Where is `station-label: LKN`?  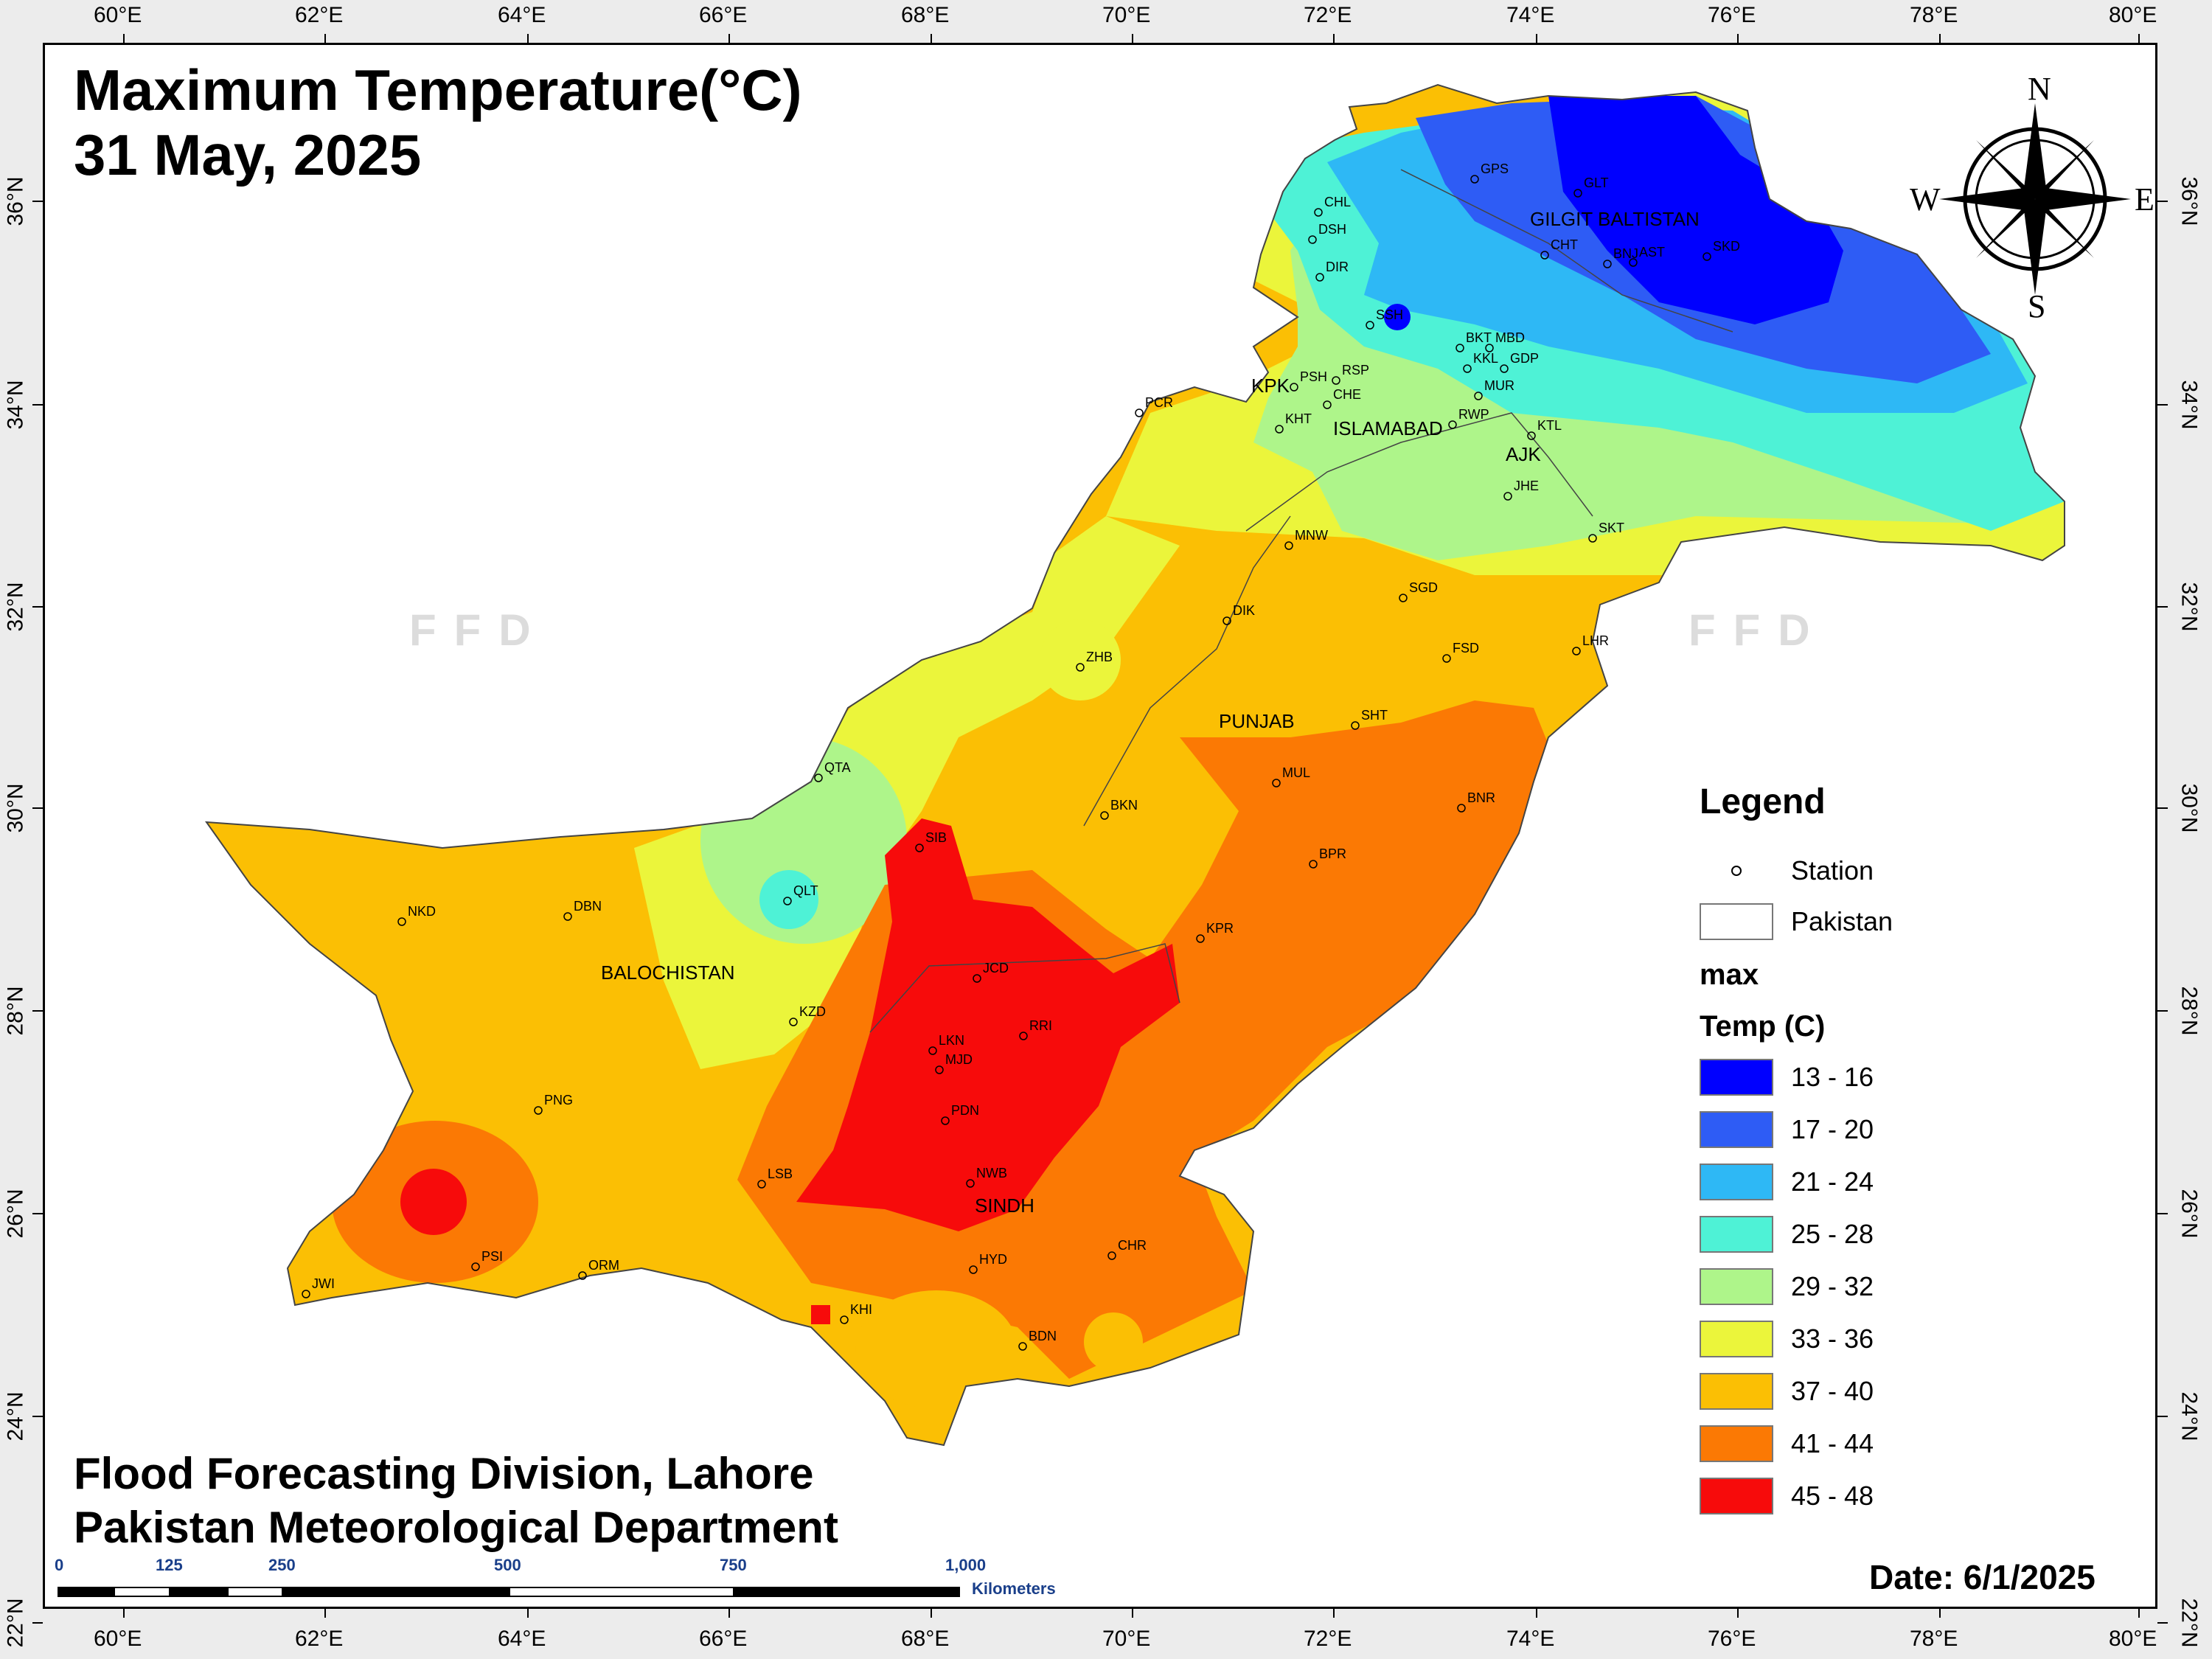
station-label: LKN is located at coordinates (951, 1040).